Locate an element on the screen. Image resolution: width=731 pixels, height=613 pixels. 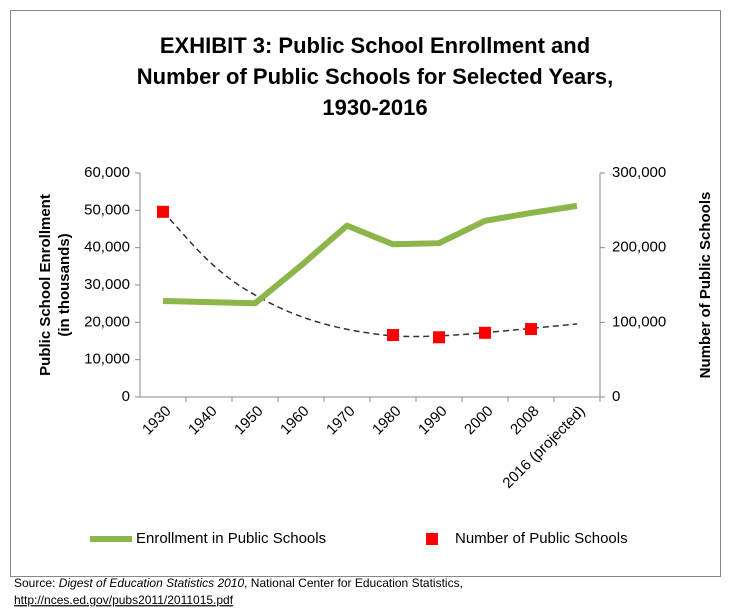
trendline is located at coordinates (370, 274).